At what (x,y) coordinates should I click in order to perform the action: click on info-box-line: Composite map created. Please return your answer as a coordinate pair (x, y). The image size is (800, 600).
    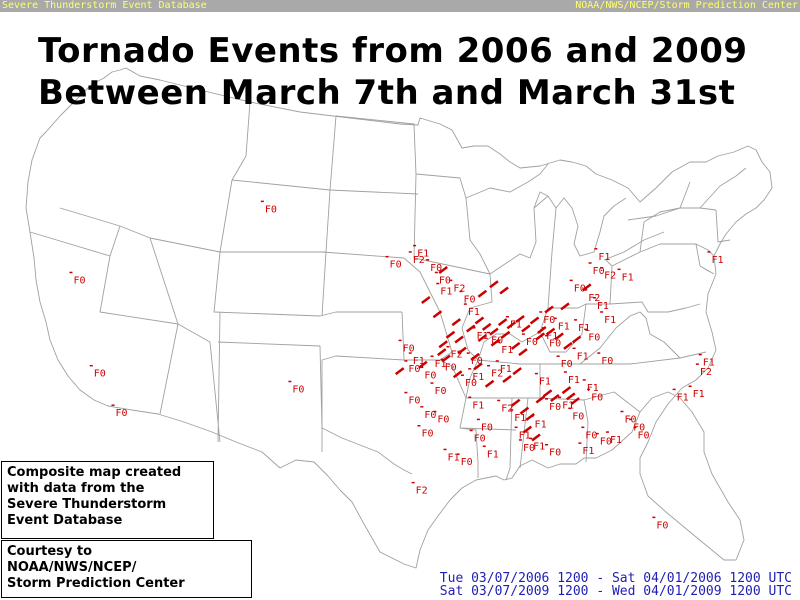
    Looking at the image, I should click on (94, 472).